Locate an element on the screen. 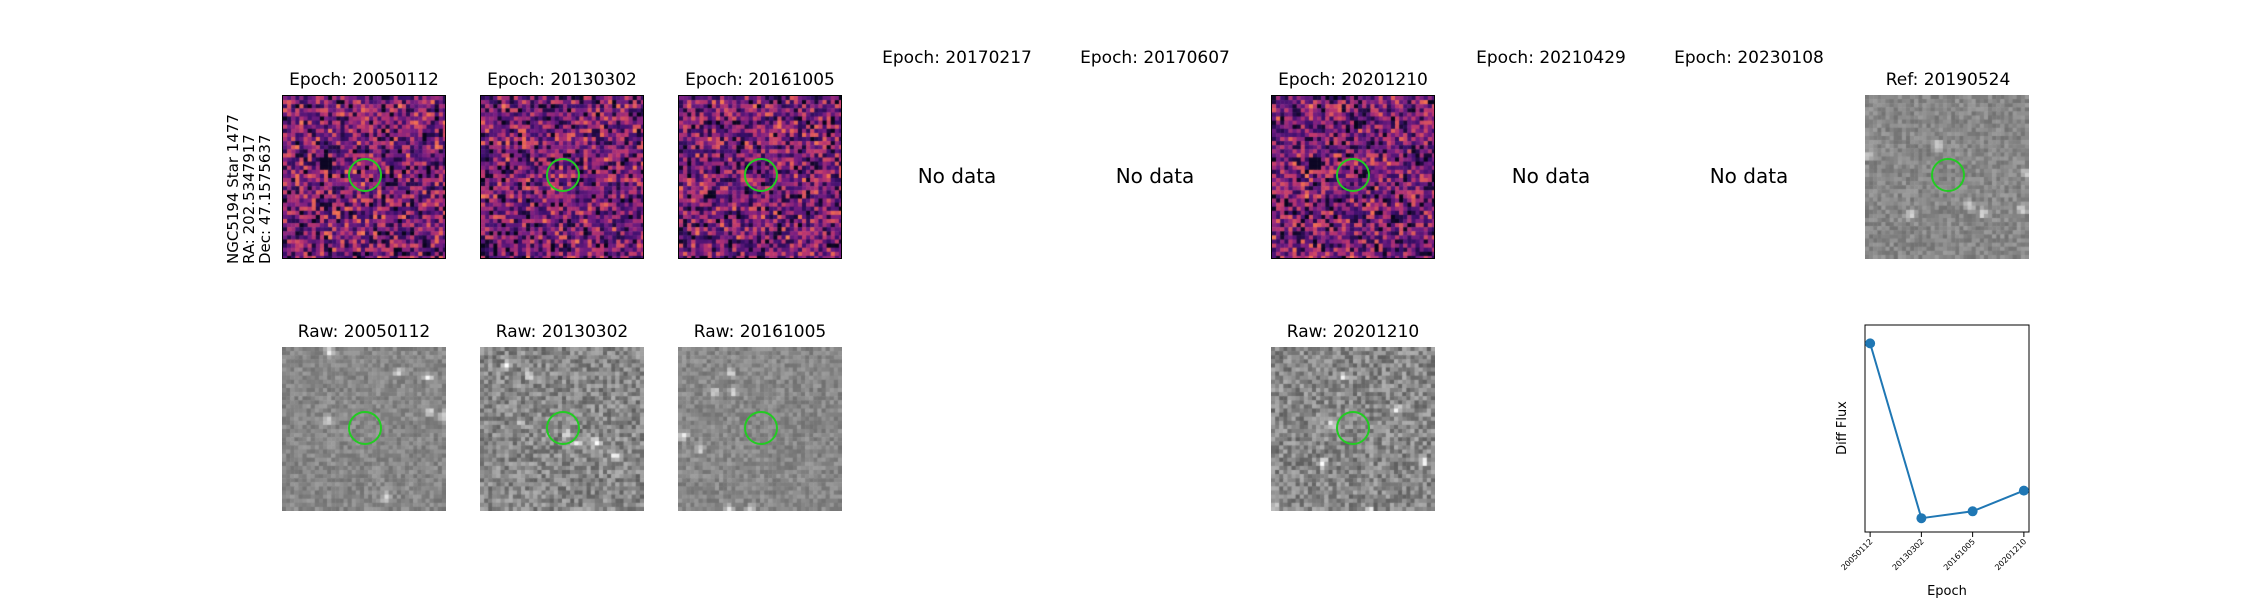 This screenshot has height=600, width=2250. x-tick-label: 20050112 is located at coordinates (1856, 554).